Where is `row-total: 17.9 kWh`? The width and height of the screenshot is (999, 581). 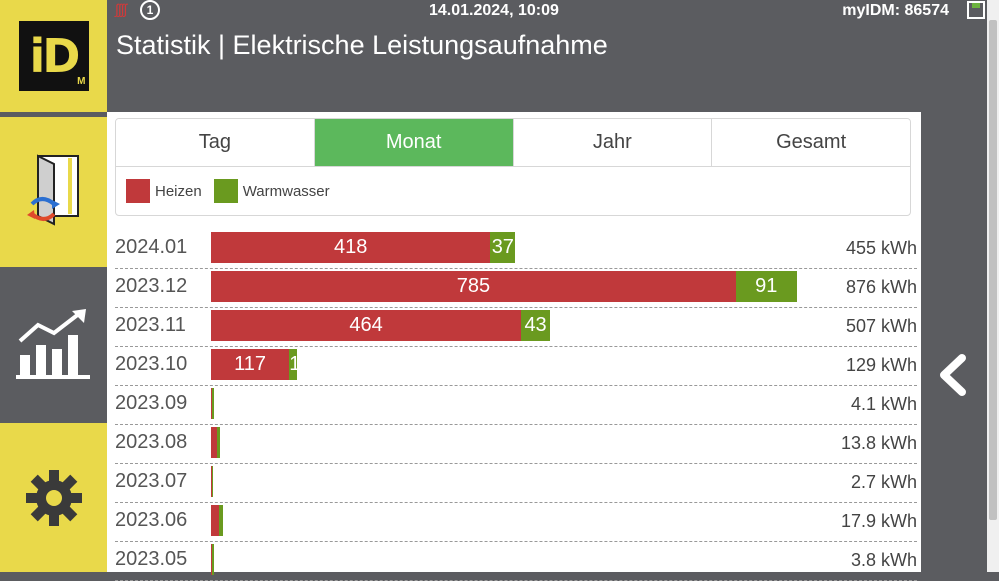 row-total: 17.9 kWh is located at coordinates (878, 521).